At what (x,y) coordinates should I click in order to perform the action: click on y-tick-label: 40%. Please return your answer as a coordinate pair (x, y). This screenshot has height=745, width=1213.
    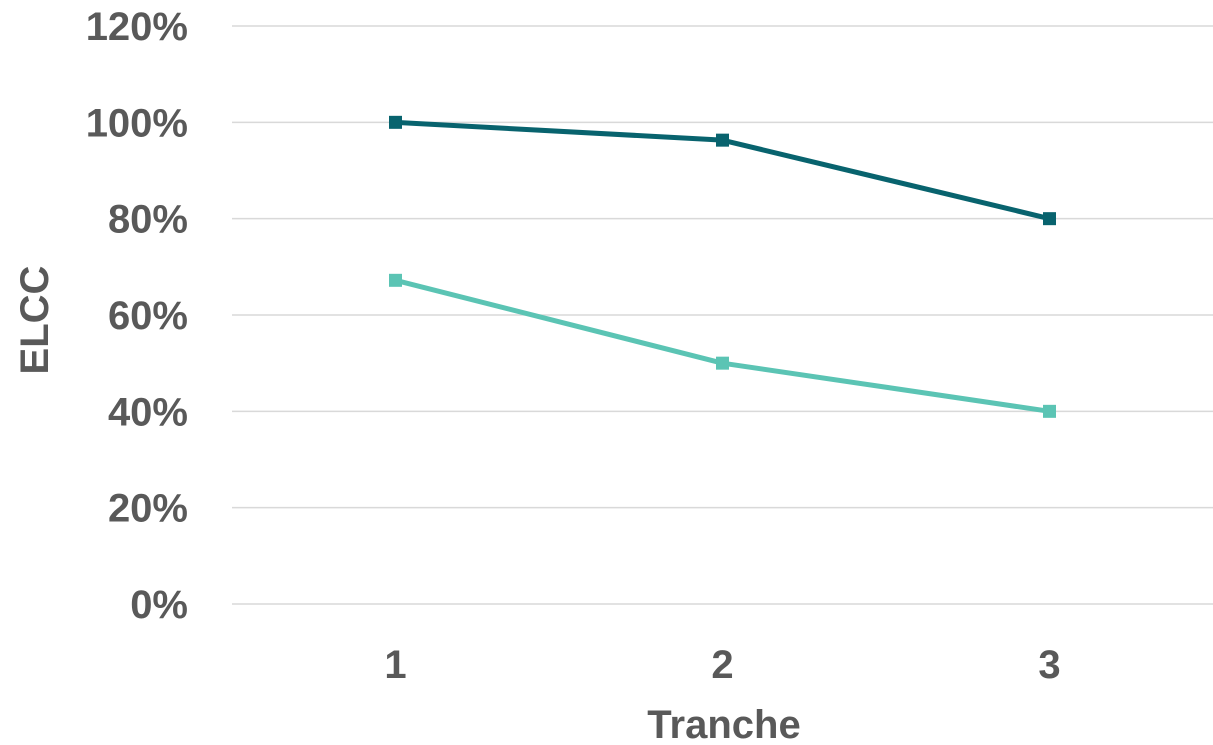
    Looking at the image, I should click on (148, 412).